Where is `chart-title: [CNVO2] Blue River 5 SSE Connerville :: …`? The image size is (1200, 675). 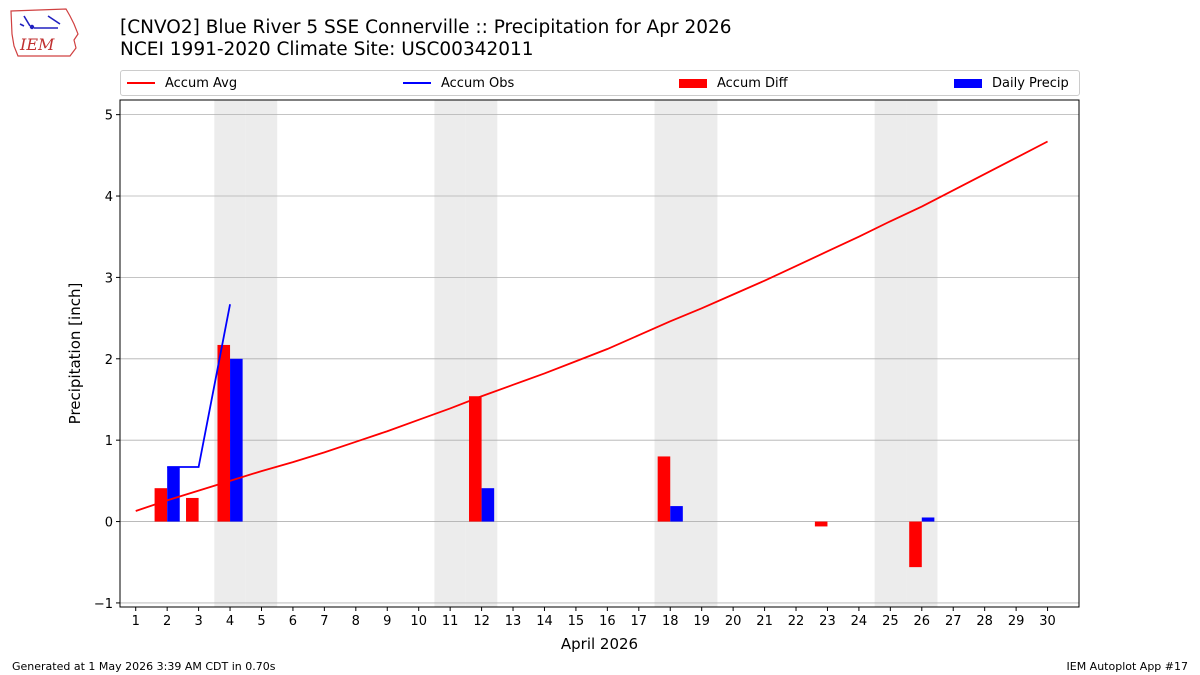 chart-title: [CNVO2] Blue River 5 SSE Connerville :: … is located at coordinates (426, 27).